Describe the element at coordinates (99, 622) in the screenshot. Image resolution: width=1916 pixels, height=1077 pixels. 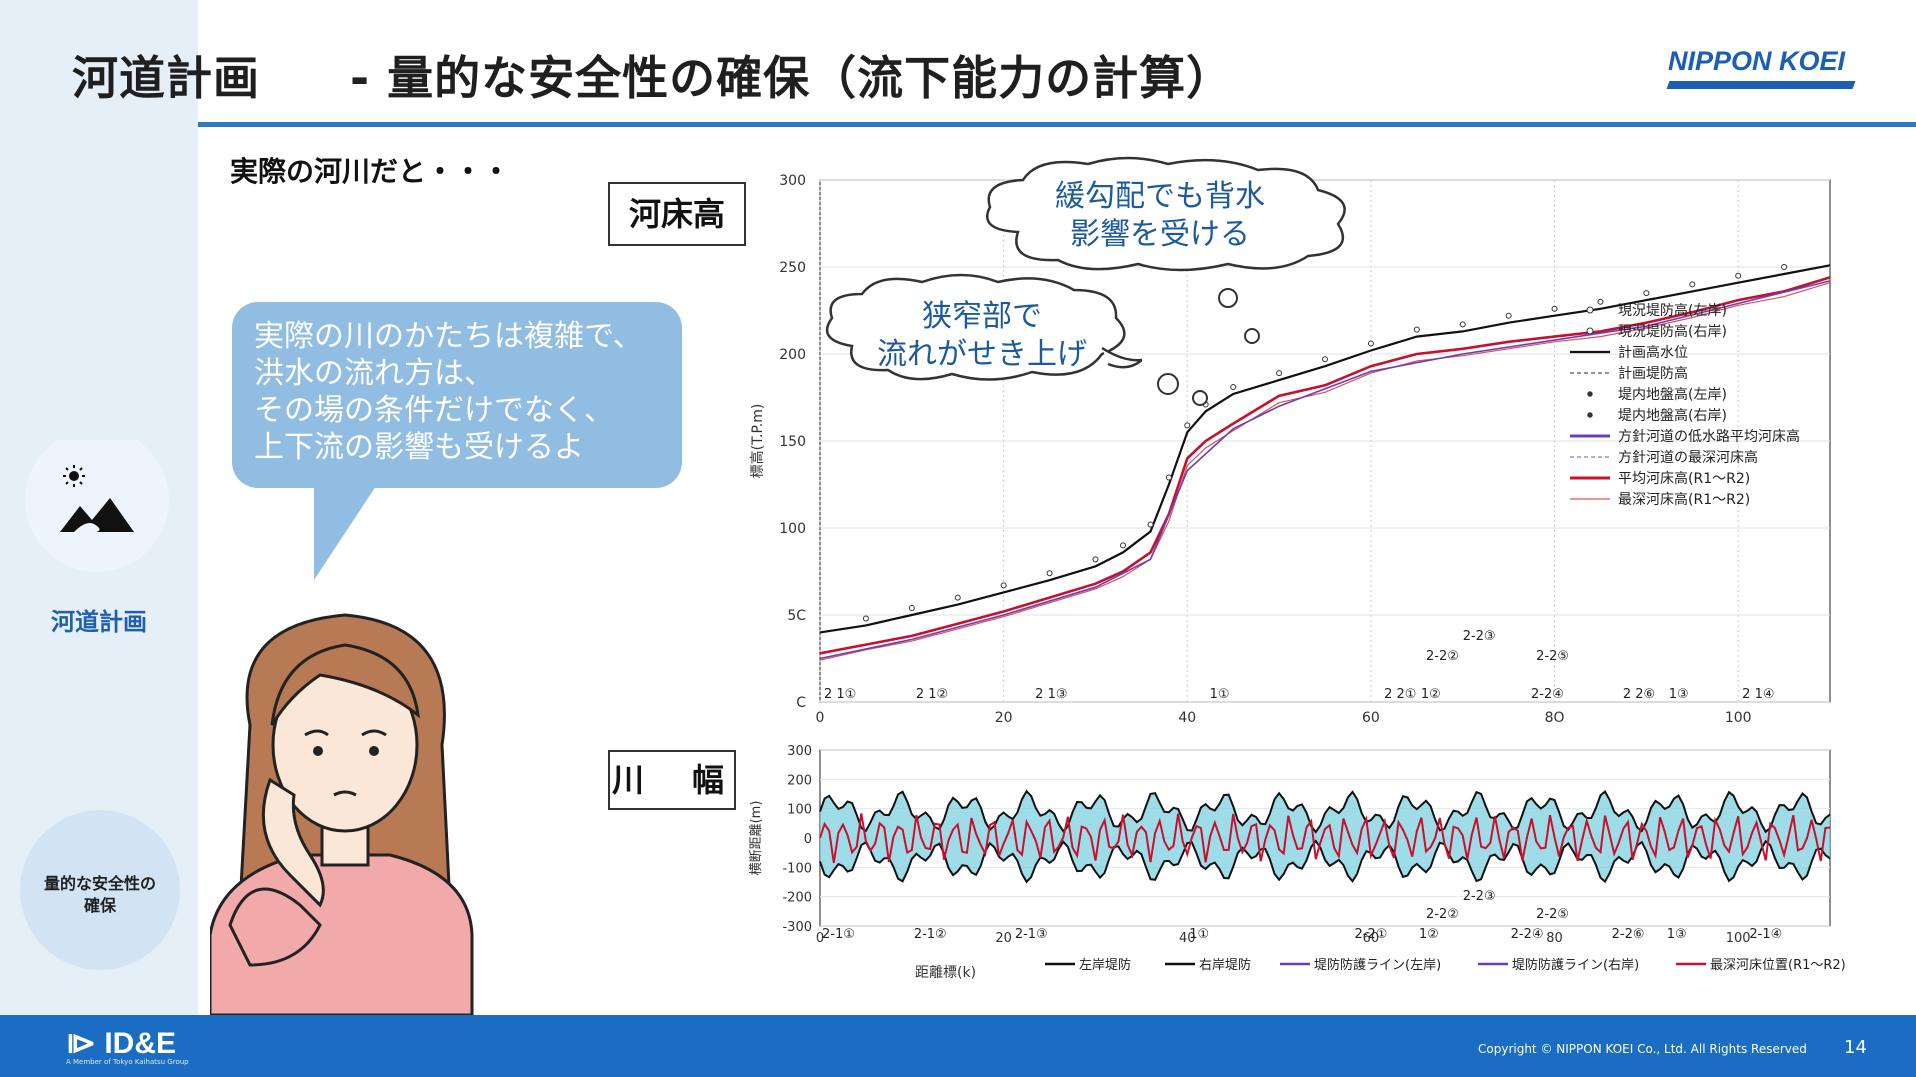
I see `sidebar-item-river-planning: 河道計画` at that location.